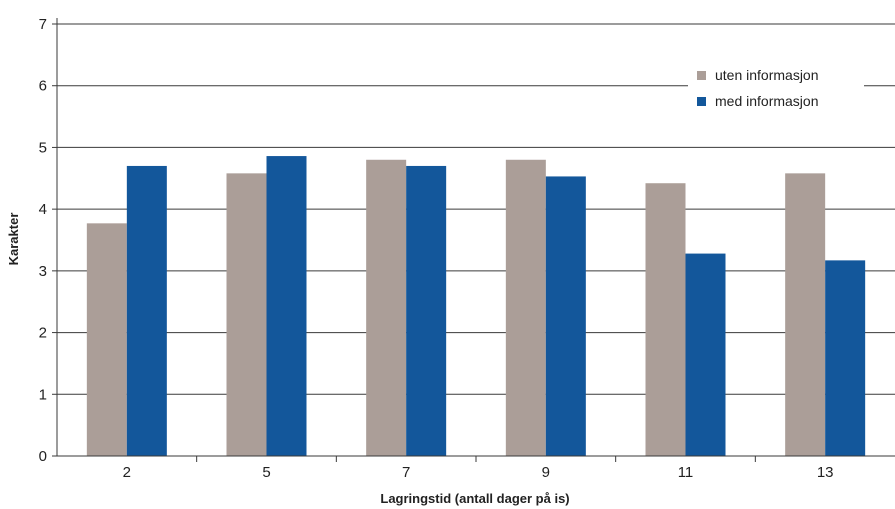 This screenshot has height=509, width=895. Describe the element at coordinates (266, 472) in the screenshot. I see `x-tick-label: 5` at that location.